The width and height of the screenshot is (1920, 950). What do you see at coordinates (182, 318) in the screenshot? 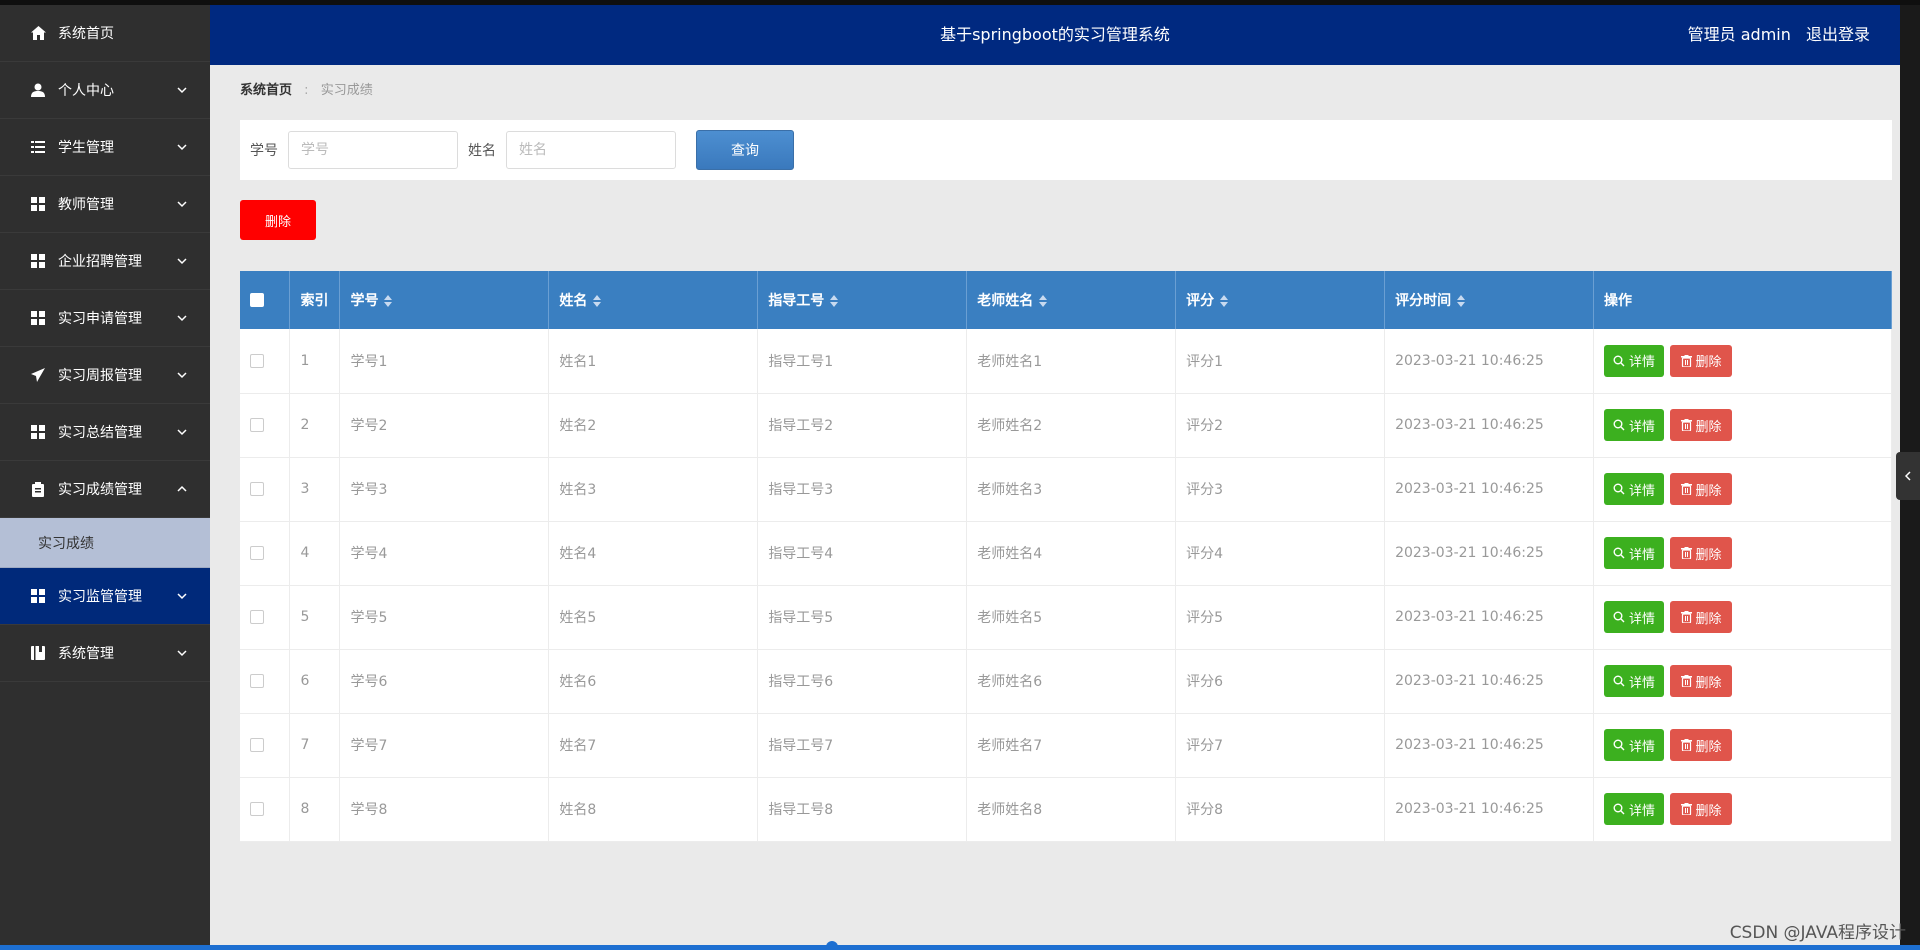
I see `chevron-down-icon` at bounding box center [182, 318].